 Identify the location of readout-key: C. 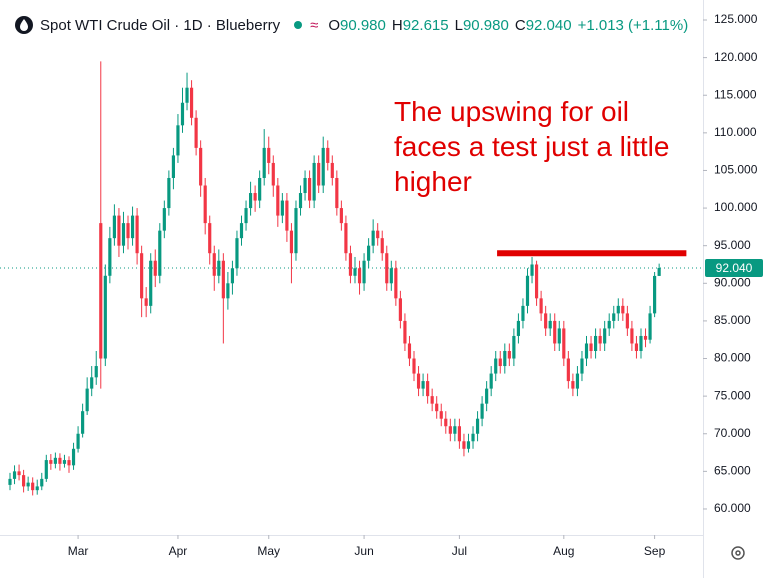
(520, 25).